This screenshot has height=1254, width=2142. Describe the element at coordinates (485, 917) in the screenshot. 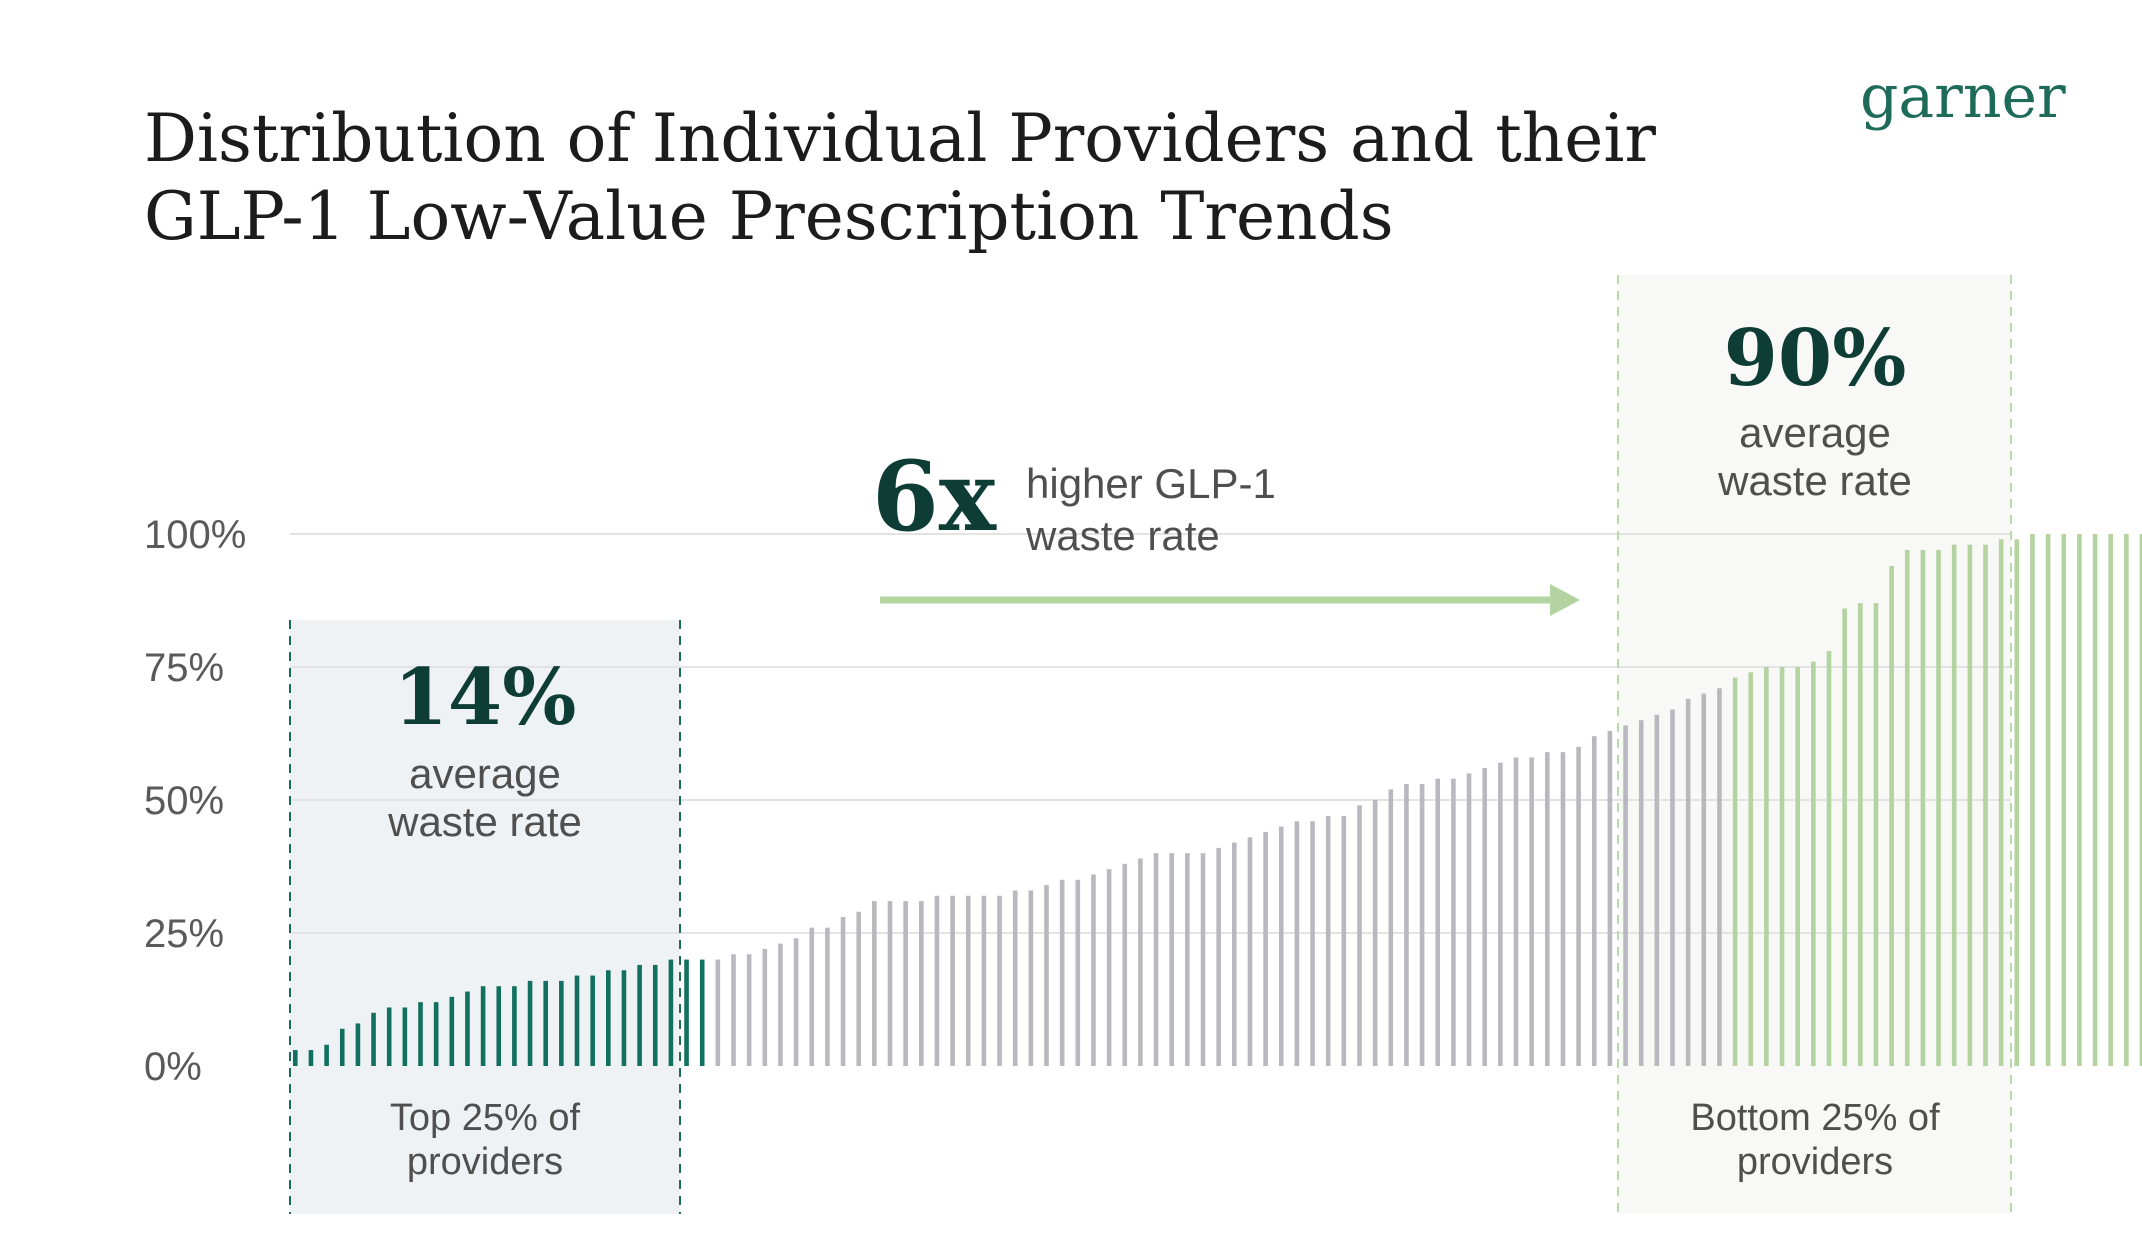

I see `top-quartile-band` at that location.